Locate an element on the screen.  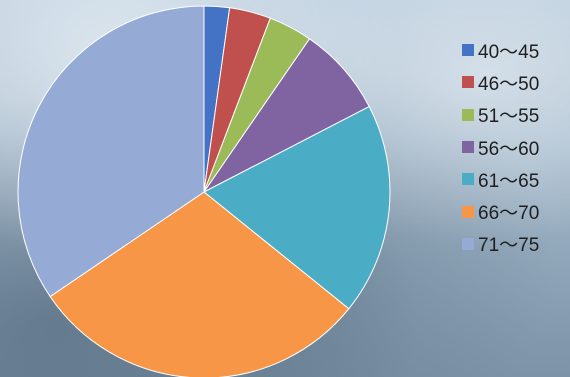
legend-label: 40～45 is located at coordinates (509, 52).